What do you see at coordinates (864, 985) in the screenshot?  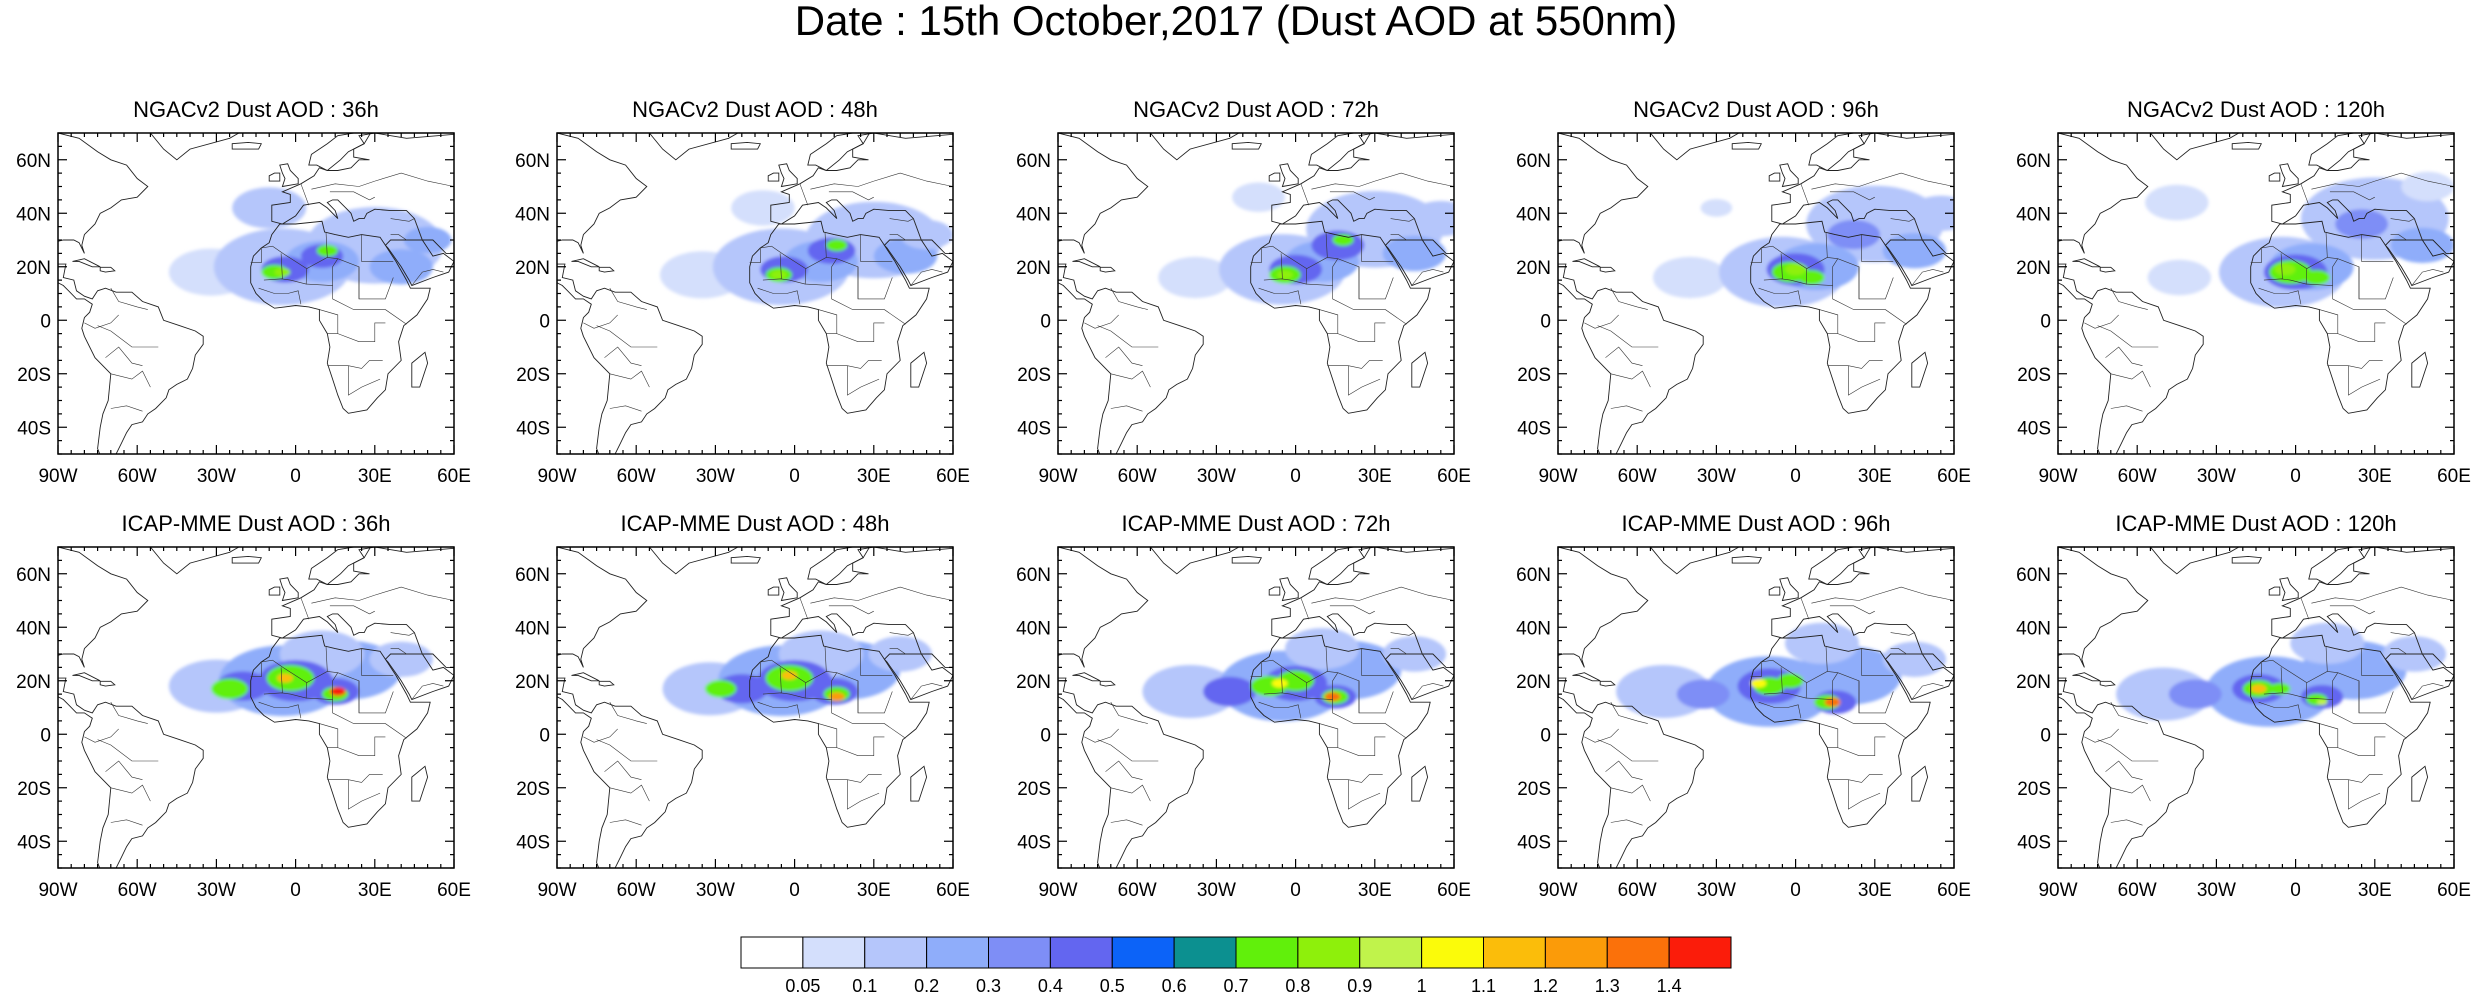 I see `colorbar-label: 0.1` at bounding box center [864, 985].